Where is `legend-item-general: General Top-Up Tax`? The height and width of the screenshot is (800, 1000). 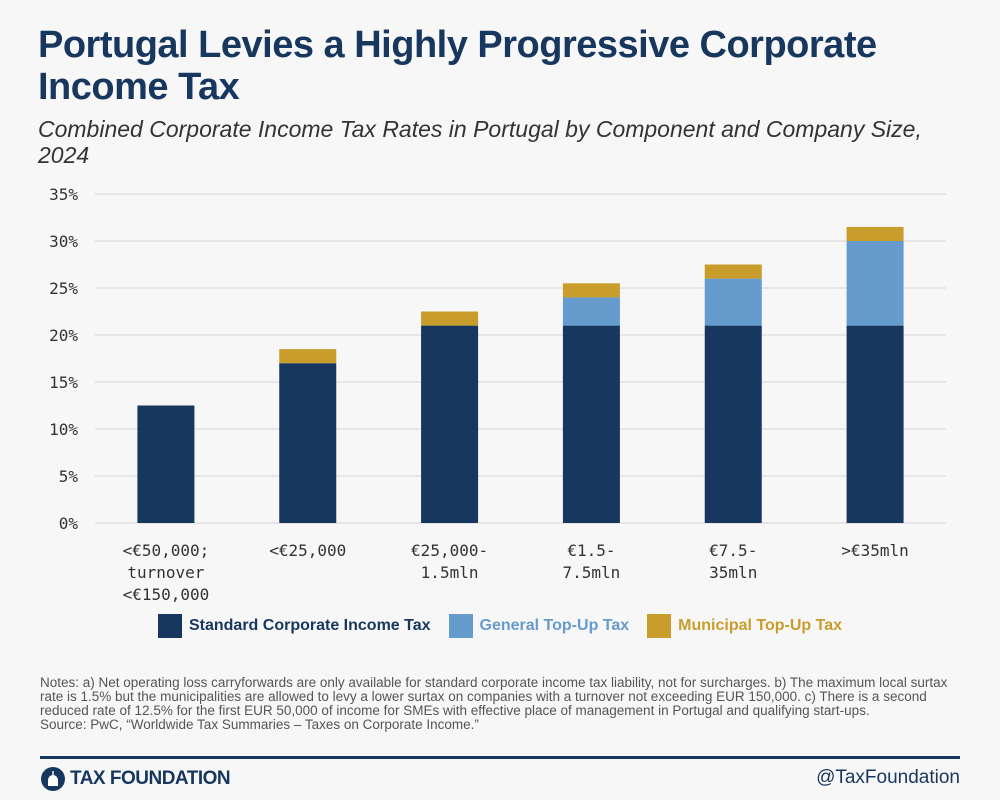 legend-item-general: General Top-Up Tax is located at coordinates (539, 626).